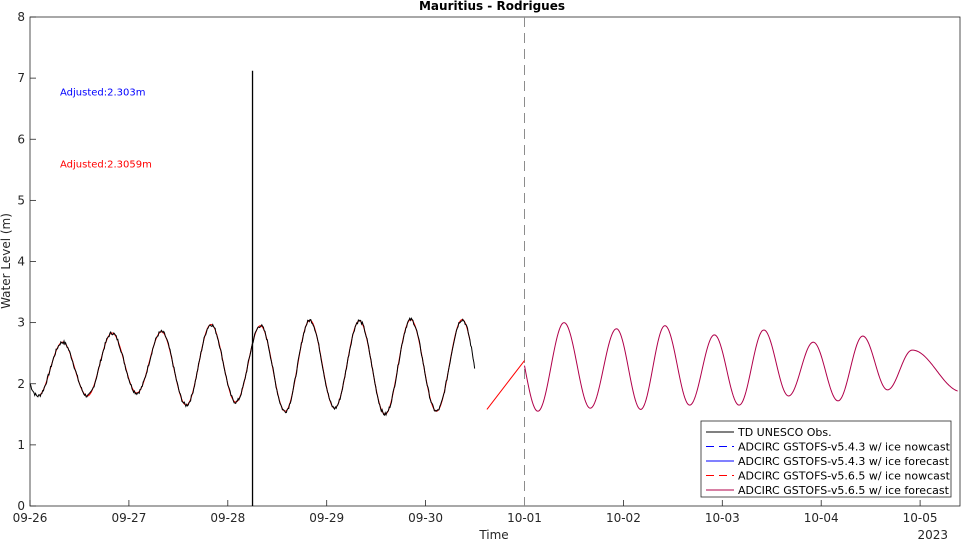 The image size is (961, 541). Describe the element at coordinates (128, 518) in the screenshot. I see `x-tick-label: 09-27` at that location.